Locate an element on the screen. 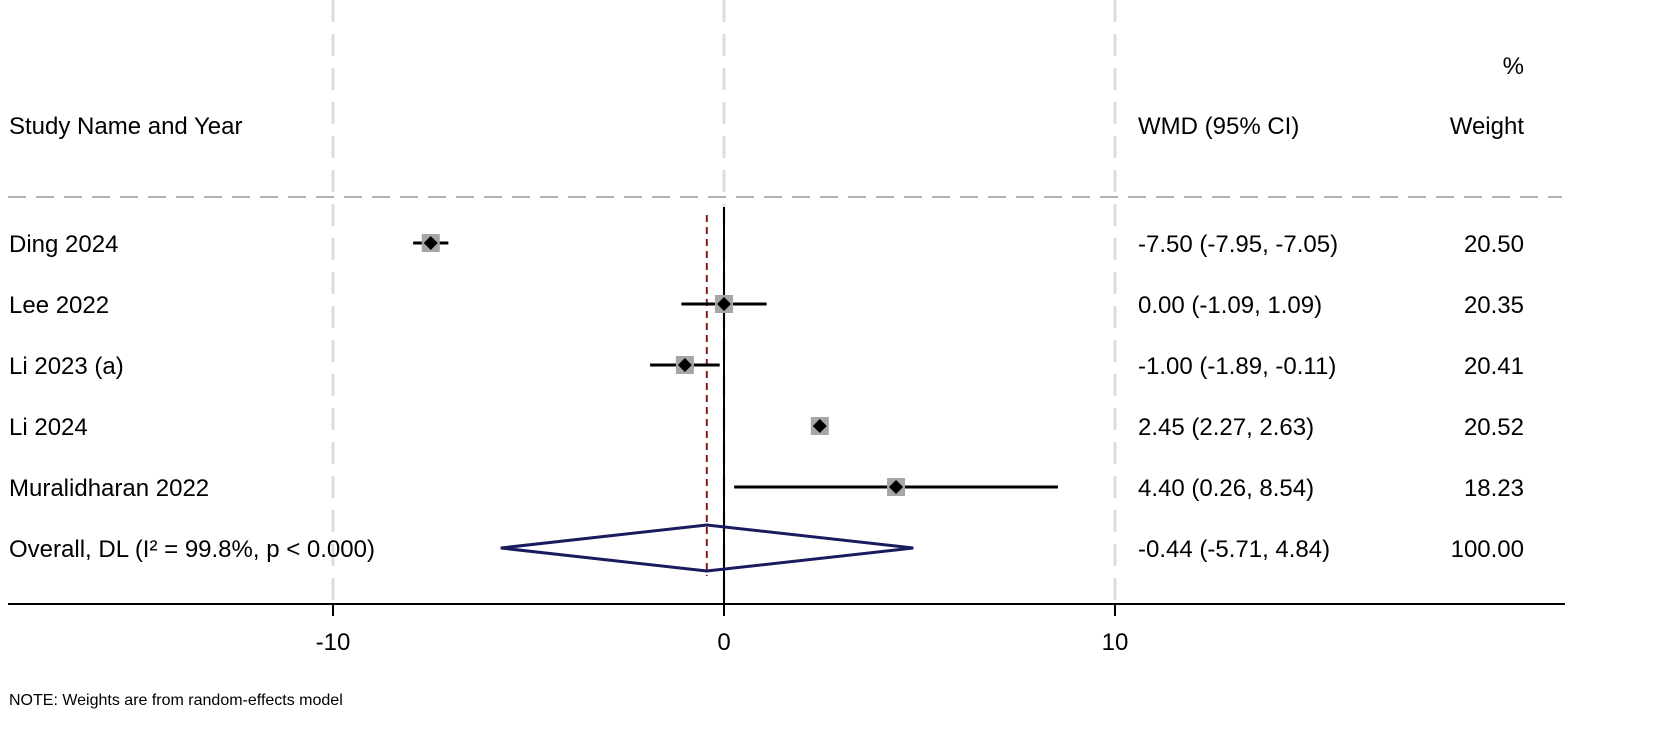 The width and height of the screenshot is (1654, 752). study-name: Li 2023 (a) is located at coordinates (66, 366).